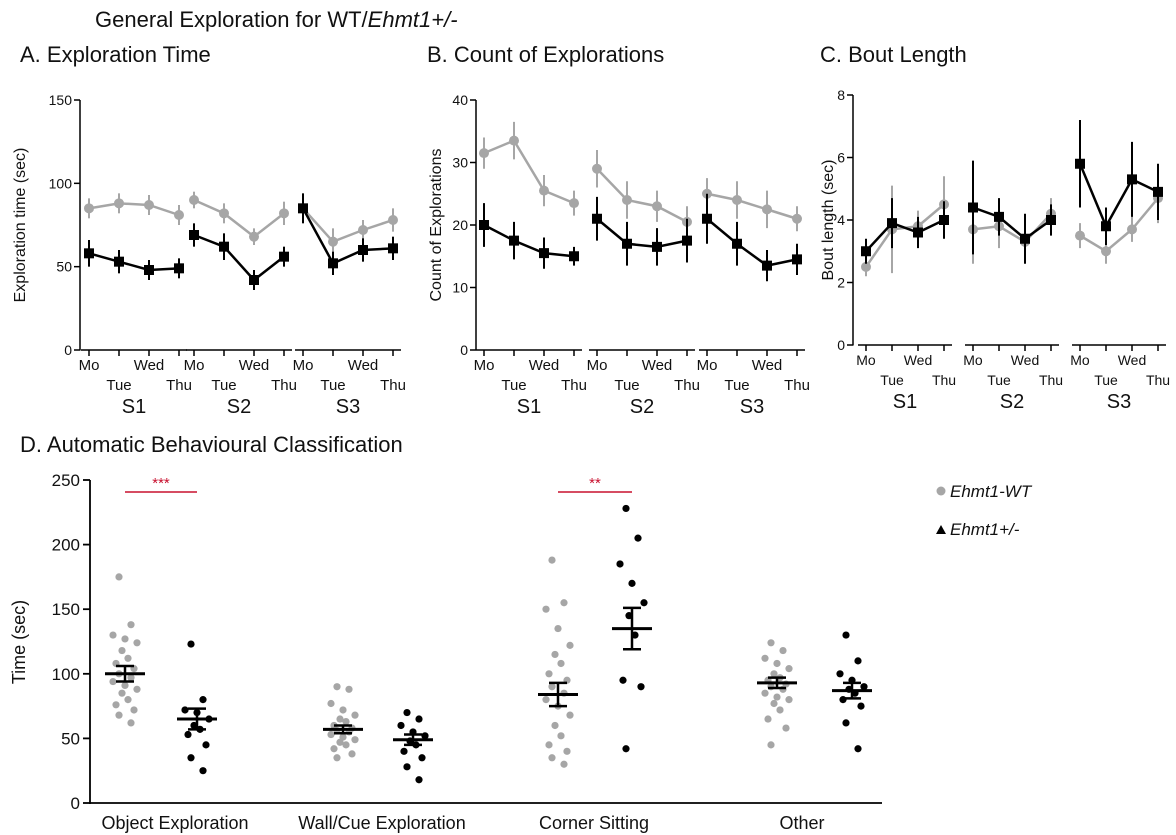 This screenshot has width=1176, height=835. Describe the element at coordinates (828, 220) in the screenshot. I see `y-axis-label: Bout length (sec)` at that location.